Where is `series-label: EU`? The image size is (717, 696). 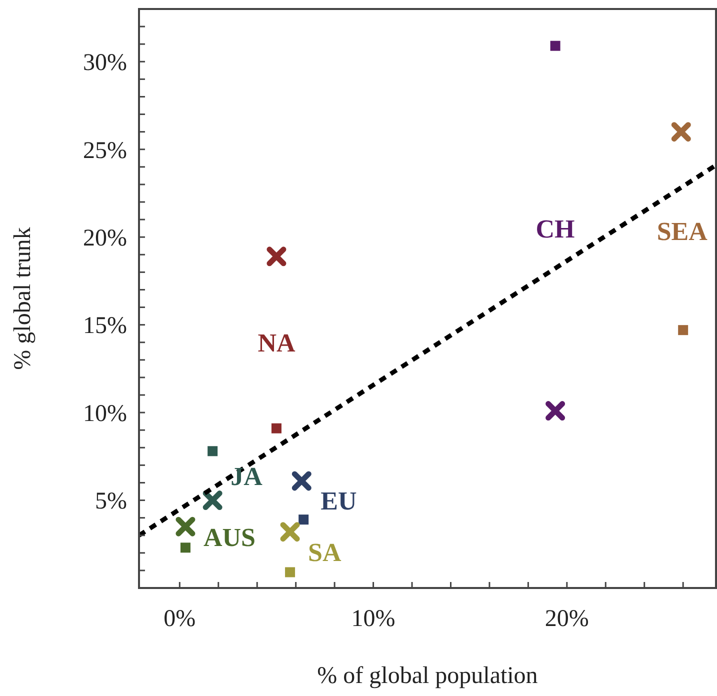 series-label: EU is located at coordinates (338, 501).